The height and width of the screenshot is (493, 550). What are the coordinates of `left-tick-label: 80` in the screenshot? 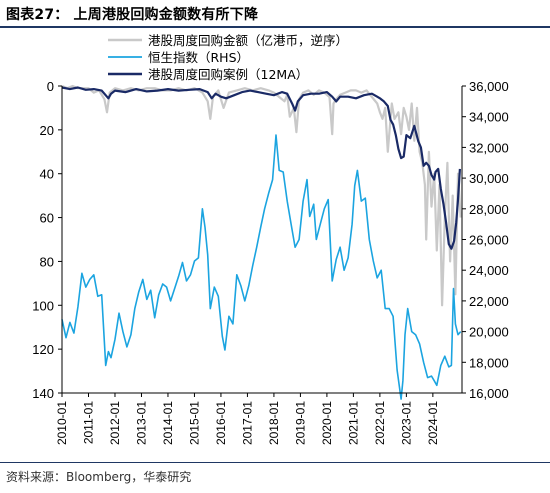 It's located at (47, 261).